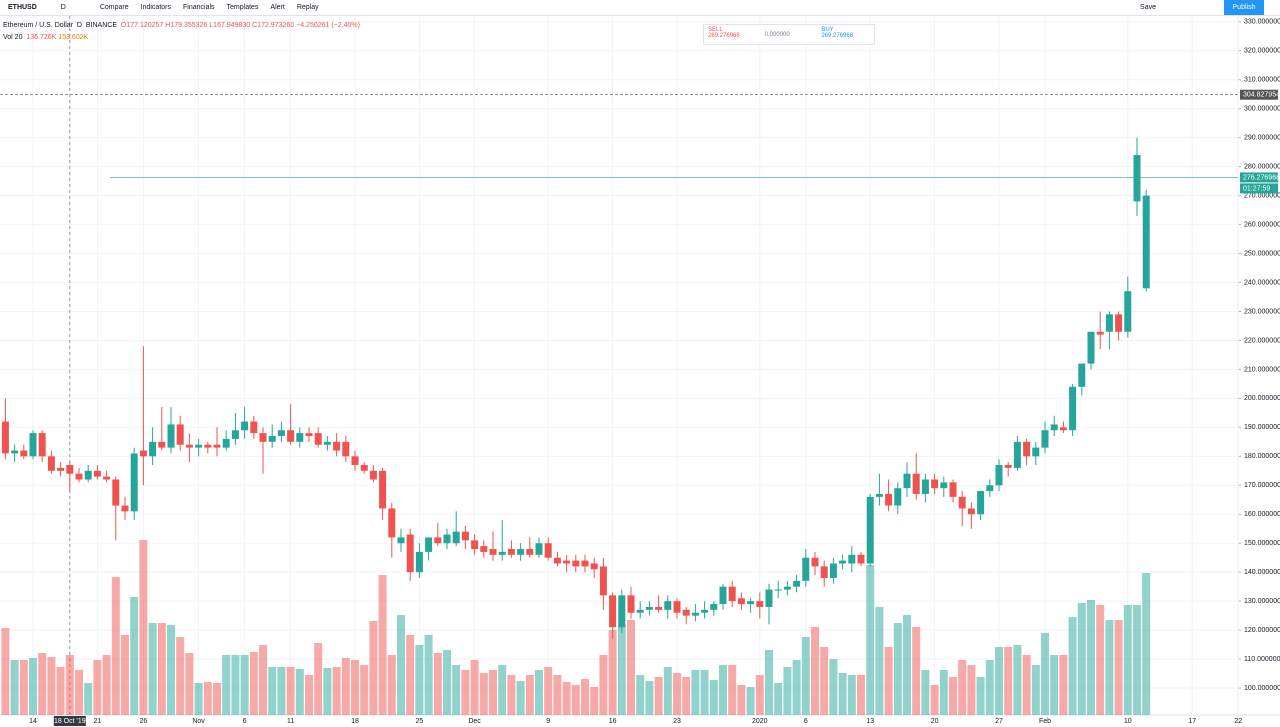 The height and width of the screenshot is (727, 1280). I want to click on price-label: 304.827954, so click(1261, 95).